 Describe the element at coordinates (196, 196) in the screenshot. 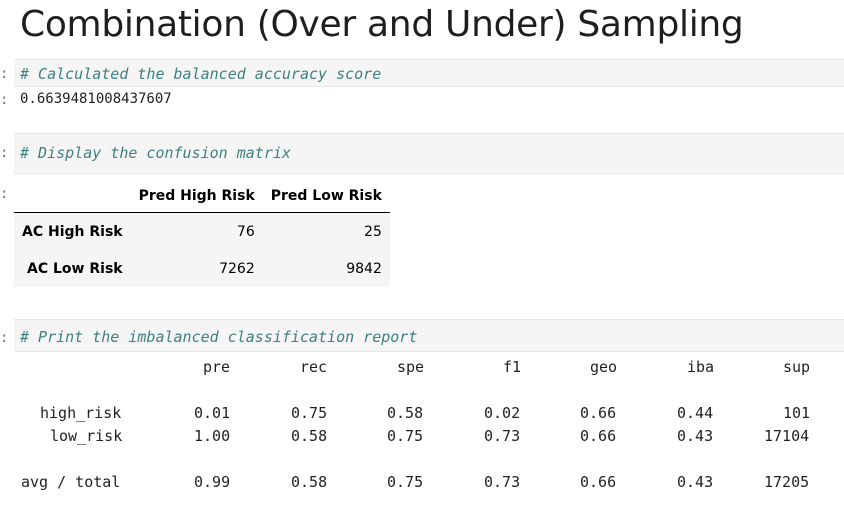

I see `column-header: Pred High Risk` at that location.